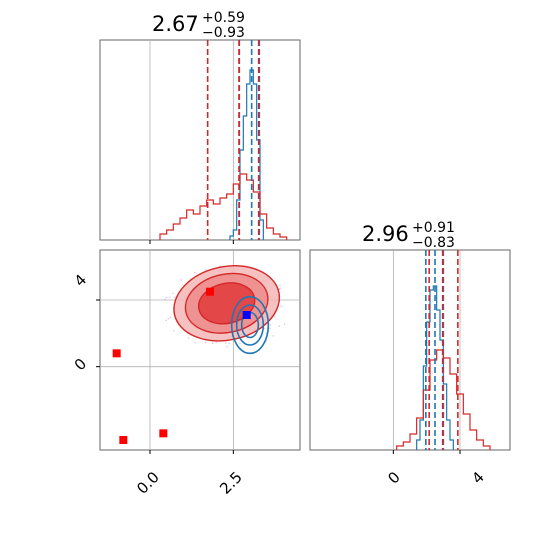  I want to click on title-bottom-right: 2.96, so click(385, 234).